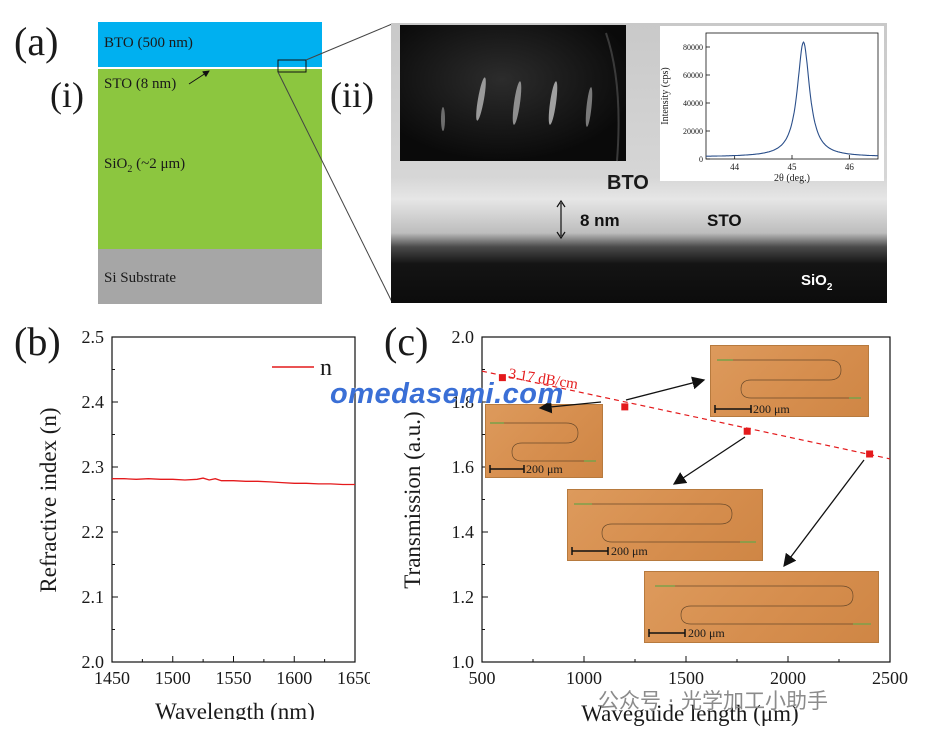 This screenshot has height=736, width=952. Describe the element at coordinates (210, 276) in the screenshot. I see `layer-si-substrate` at that location.